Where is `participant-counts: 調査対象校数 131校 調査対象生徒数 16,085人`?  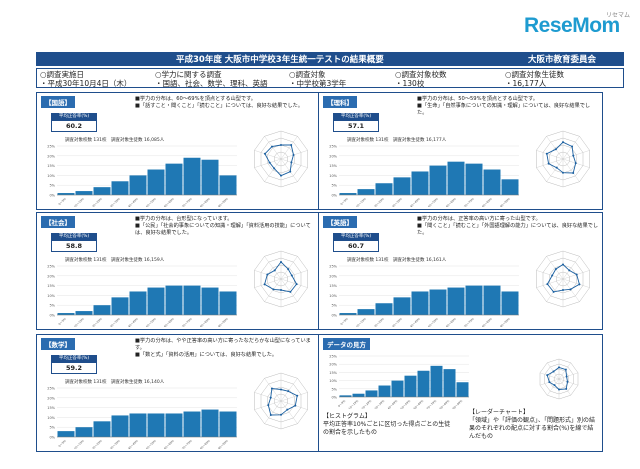 participant-counts: 調査対象校数 131校 調査対象生徒数 16,085人 is located at coordinates (115, 140).